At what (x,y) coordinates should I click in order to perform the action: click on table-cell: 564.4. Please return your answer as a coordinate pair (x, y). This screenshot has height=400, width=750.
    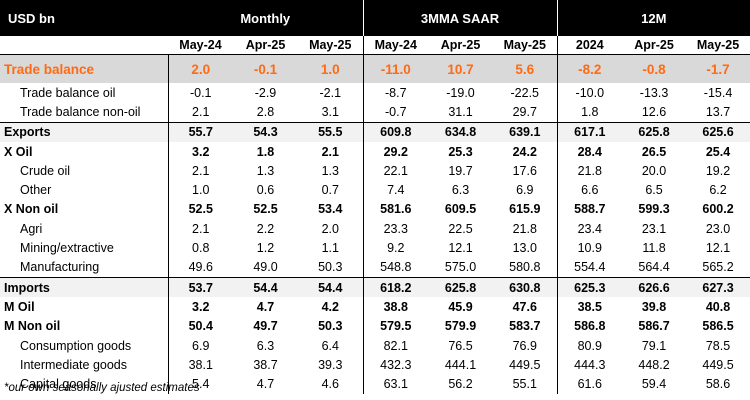
    Looking at the image, I should click on (654, 267).